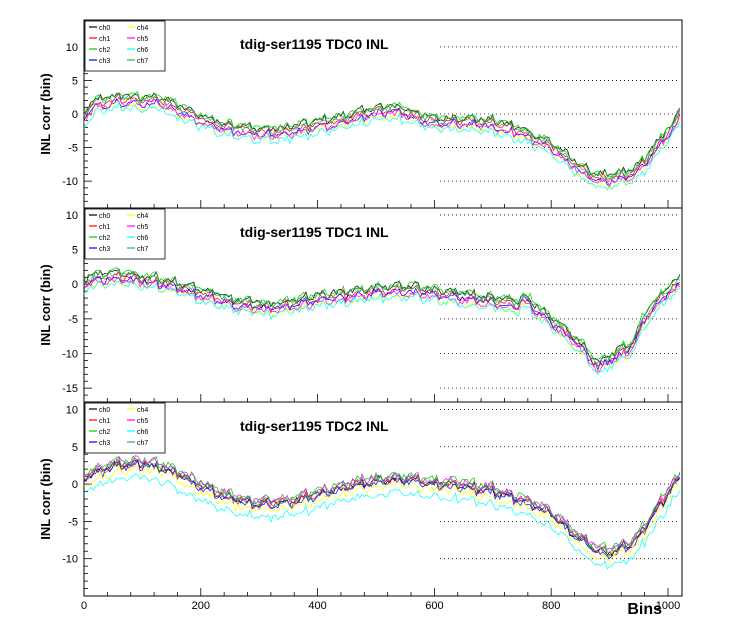  What do you see at coordinates (314, 426) in the screenshot?
I see `chart-title: tdig-ser1195 TDC2 INL` at bounding box center [314, 426].